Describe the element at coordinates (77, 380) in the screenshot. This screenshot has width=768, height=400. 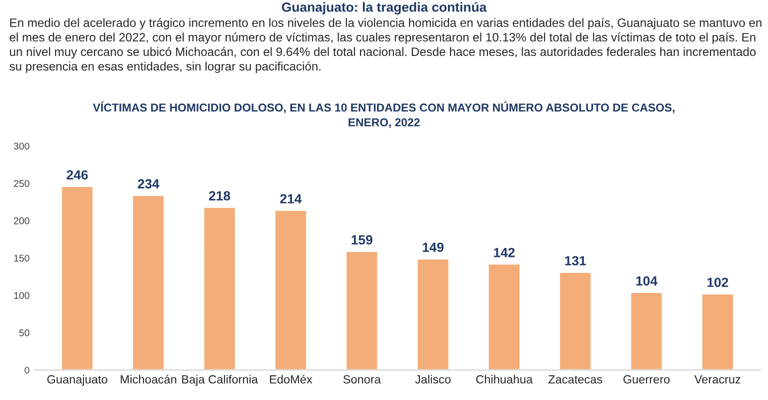
I see `x-tick-label: Guanajuato` at that location.